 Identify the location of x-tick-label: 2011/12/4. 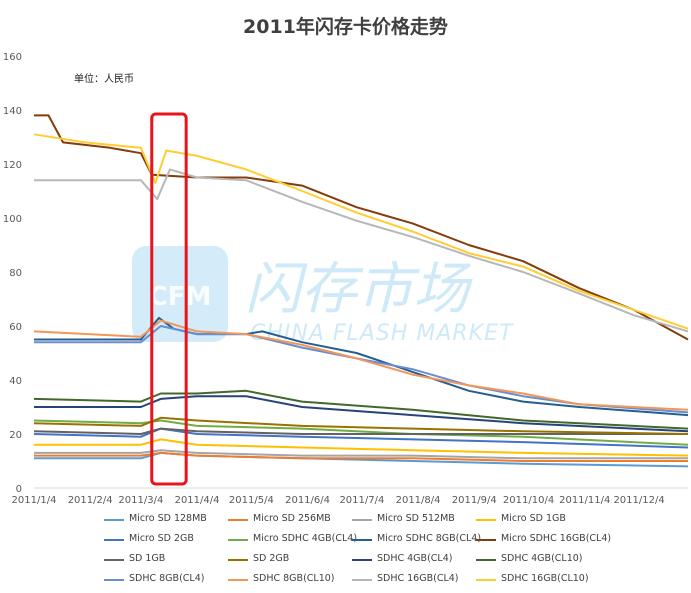
(638, 500).